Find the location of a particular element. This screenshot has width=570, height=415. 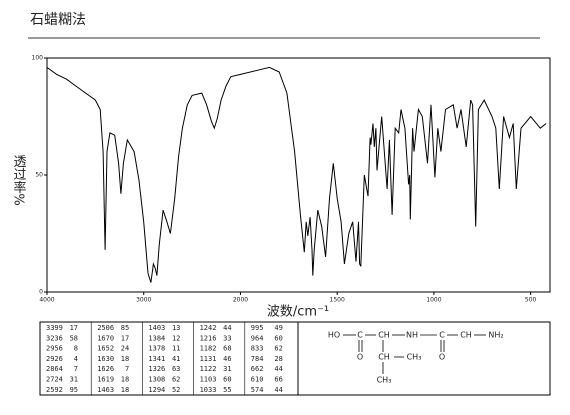

peak-wavenumber: 1403 is located at coordinates (156, 328).